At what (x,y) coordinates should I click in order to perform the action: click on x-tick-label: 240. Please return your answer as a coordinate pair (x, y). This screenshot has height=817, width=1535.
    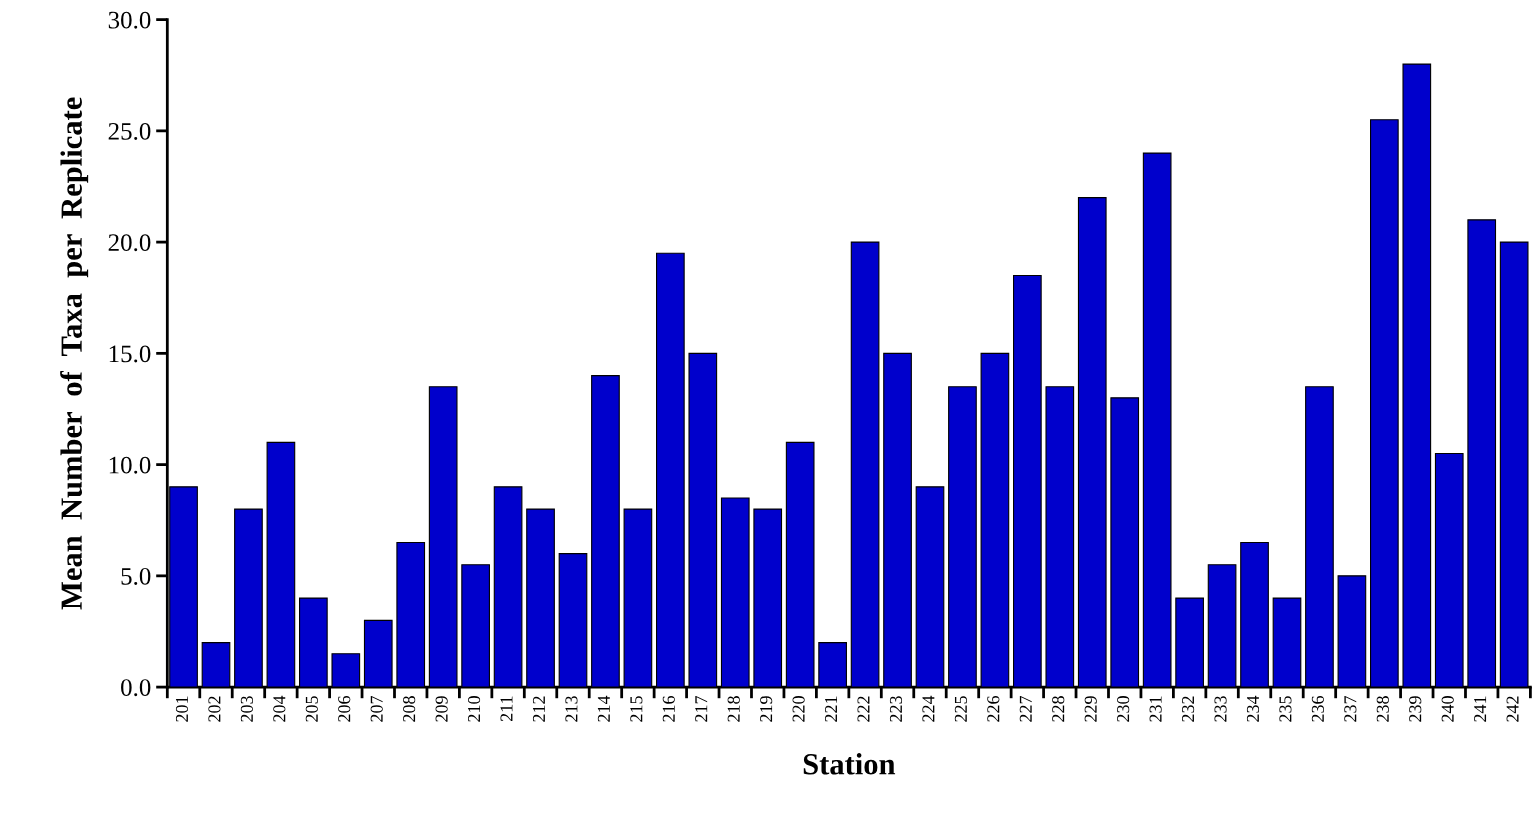
    Looking at the image, I should click on (1447, 709).